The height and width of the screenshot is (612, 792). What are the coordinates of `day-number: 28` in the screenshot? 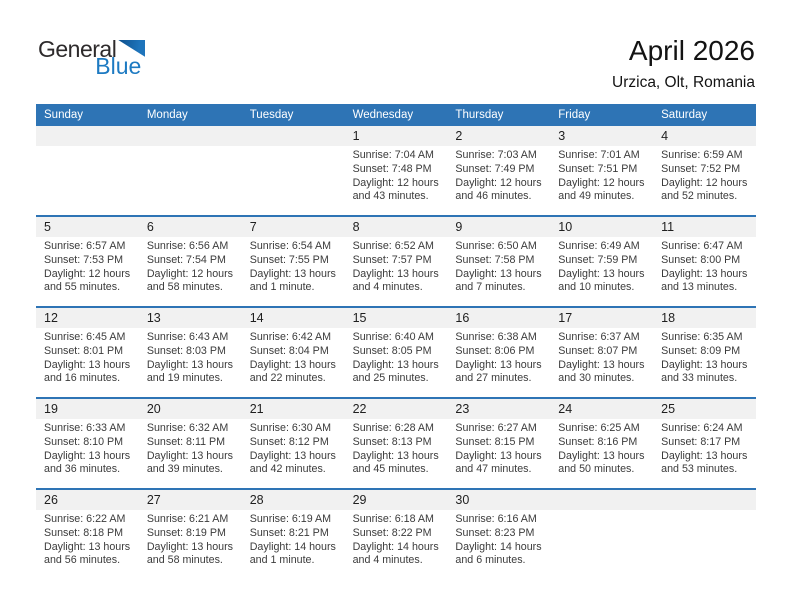 It's located at (293, 500).